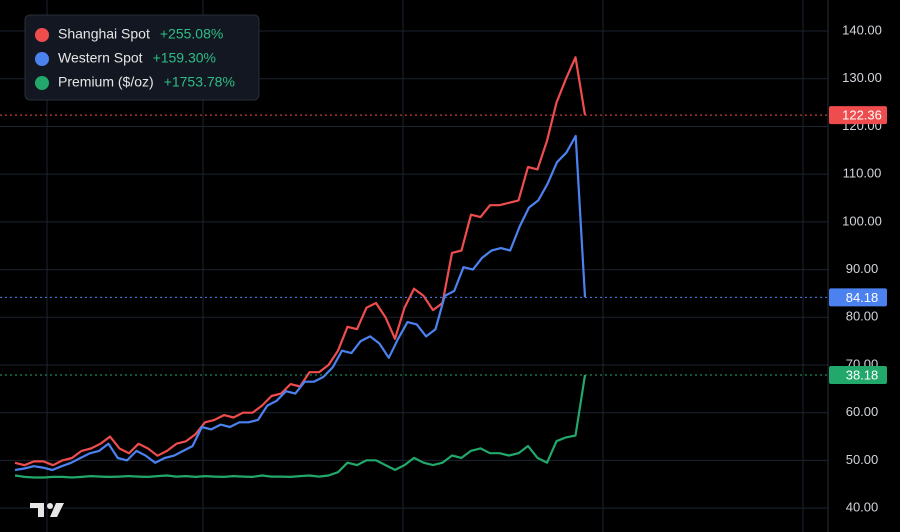 The image size is (900, 532). Describe the element at coordinates (100, 58) in the screenshot. I see `legend-name: Western Spot` at that location.